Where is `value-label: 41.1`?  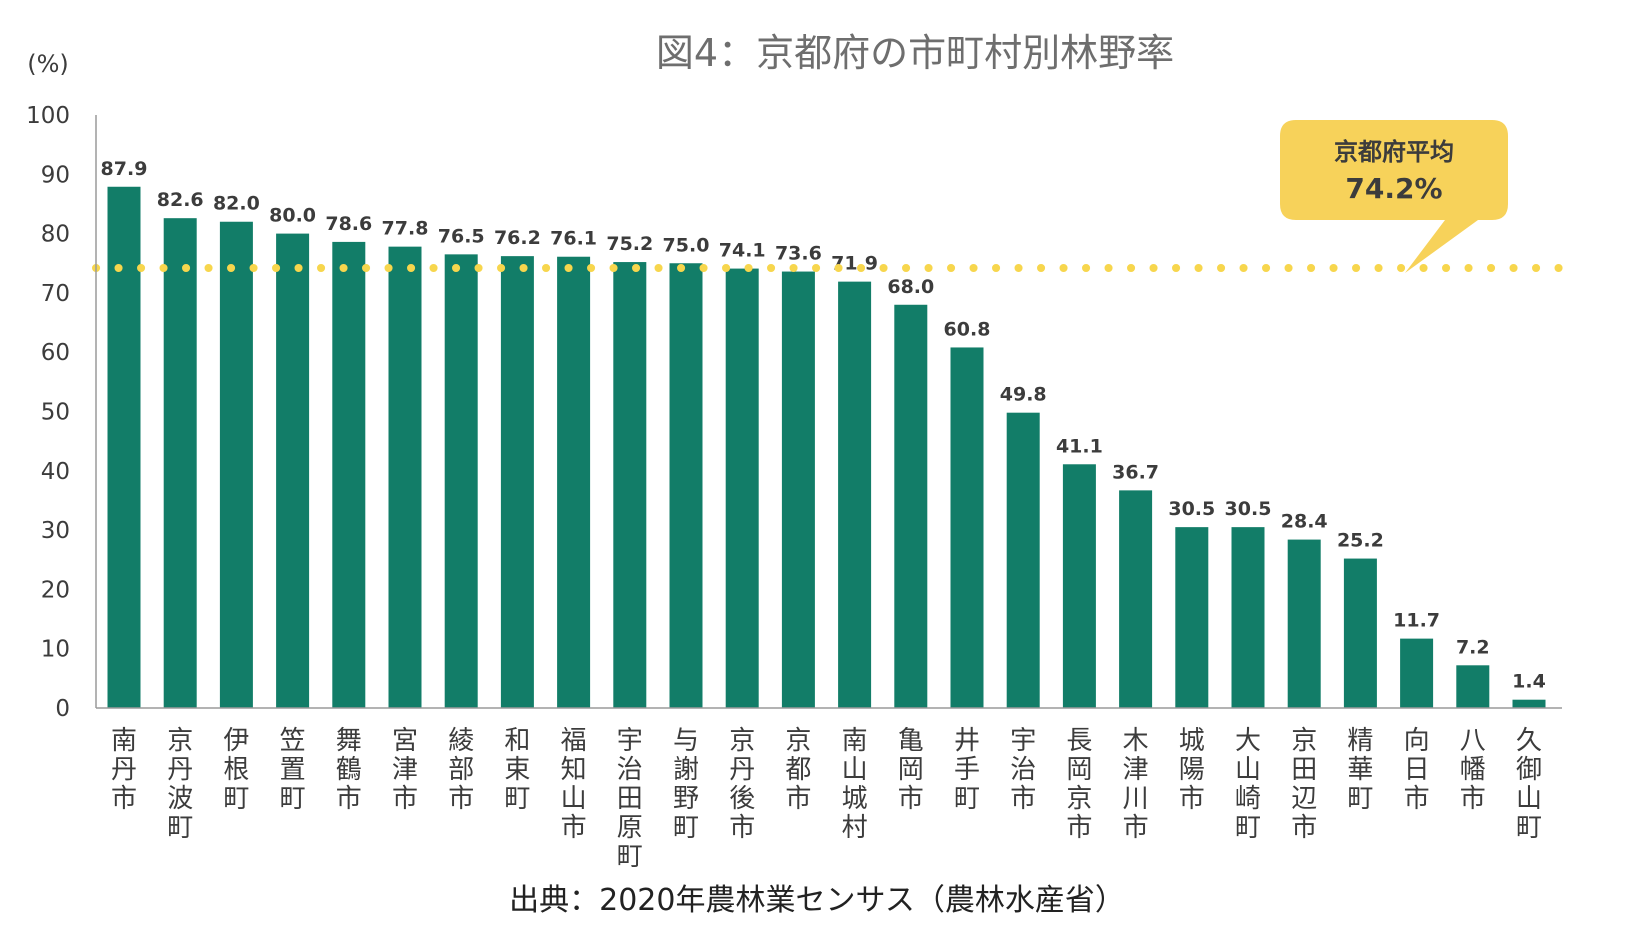
value-label: 41.1 is located at coordinates (1079, 446).